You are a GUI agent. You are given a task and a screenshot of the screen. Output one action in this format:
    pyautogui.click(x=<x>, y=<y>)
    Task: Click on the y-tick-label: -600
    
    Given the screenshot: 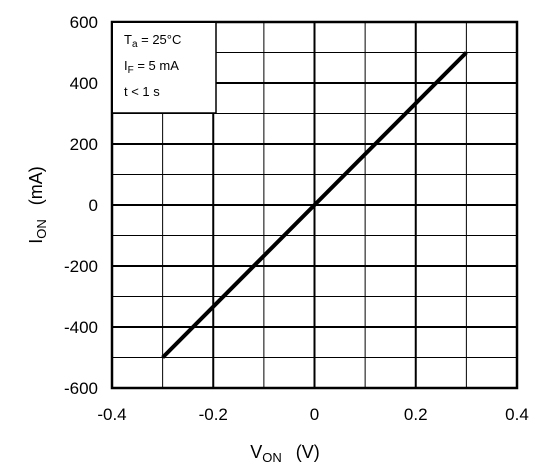 What is the action you would take?
    pyautogui.click(x=81, y=388)
    